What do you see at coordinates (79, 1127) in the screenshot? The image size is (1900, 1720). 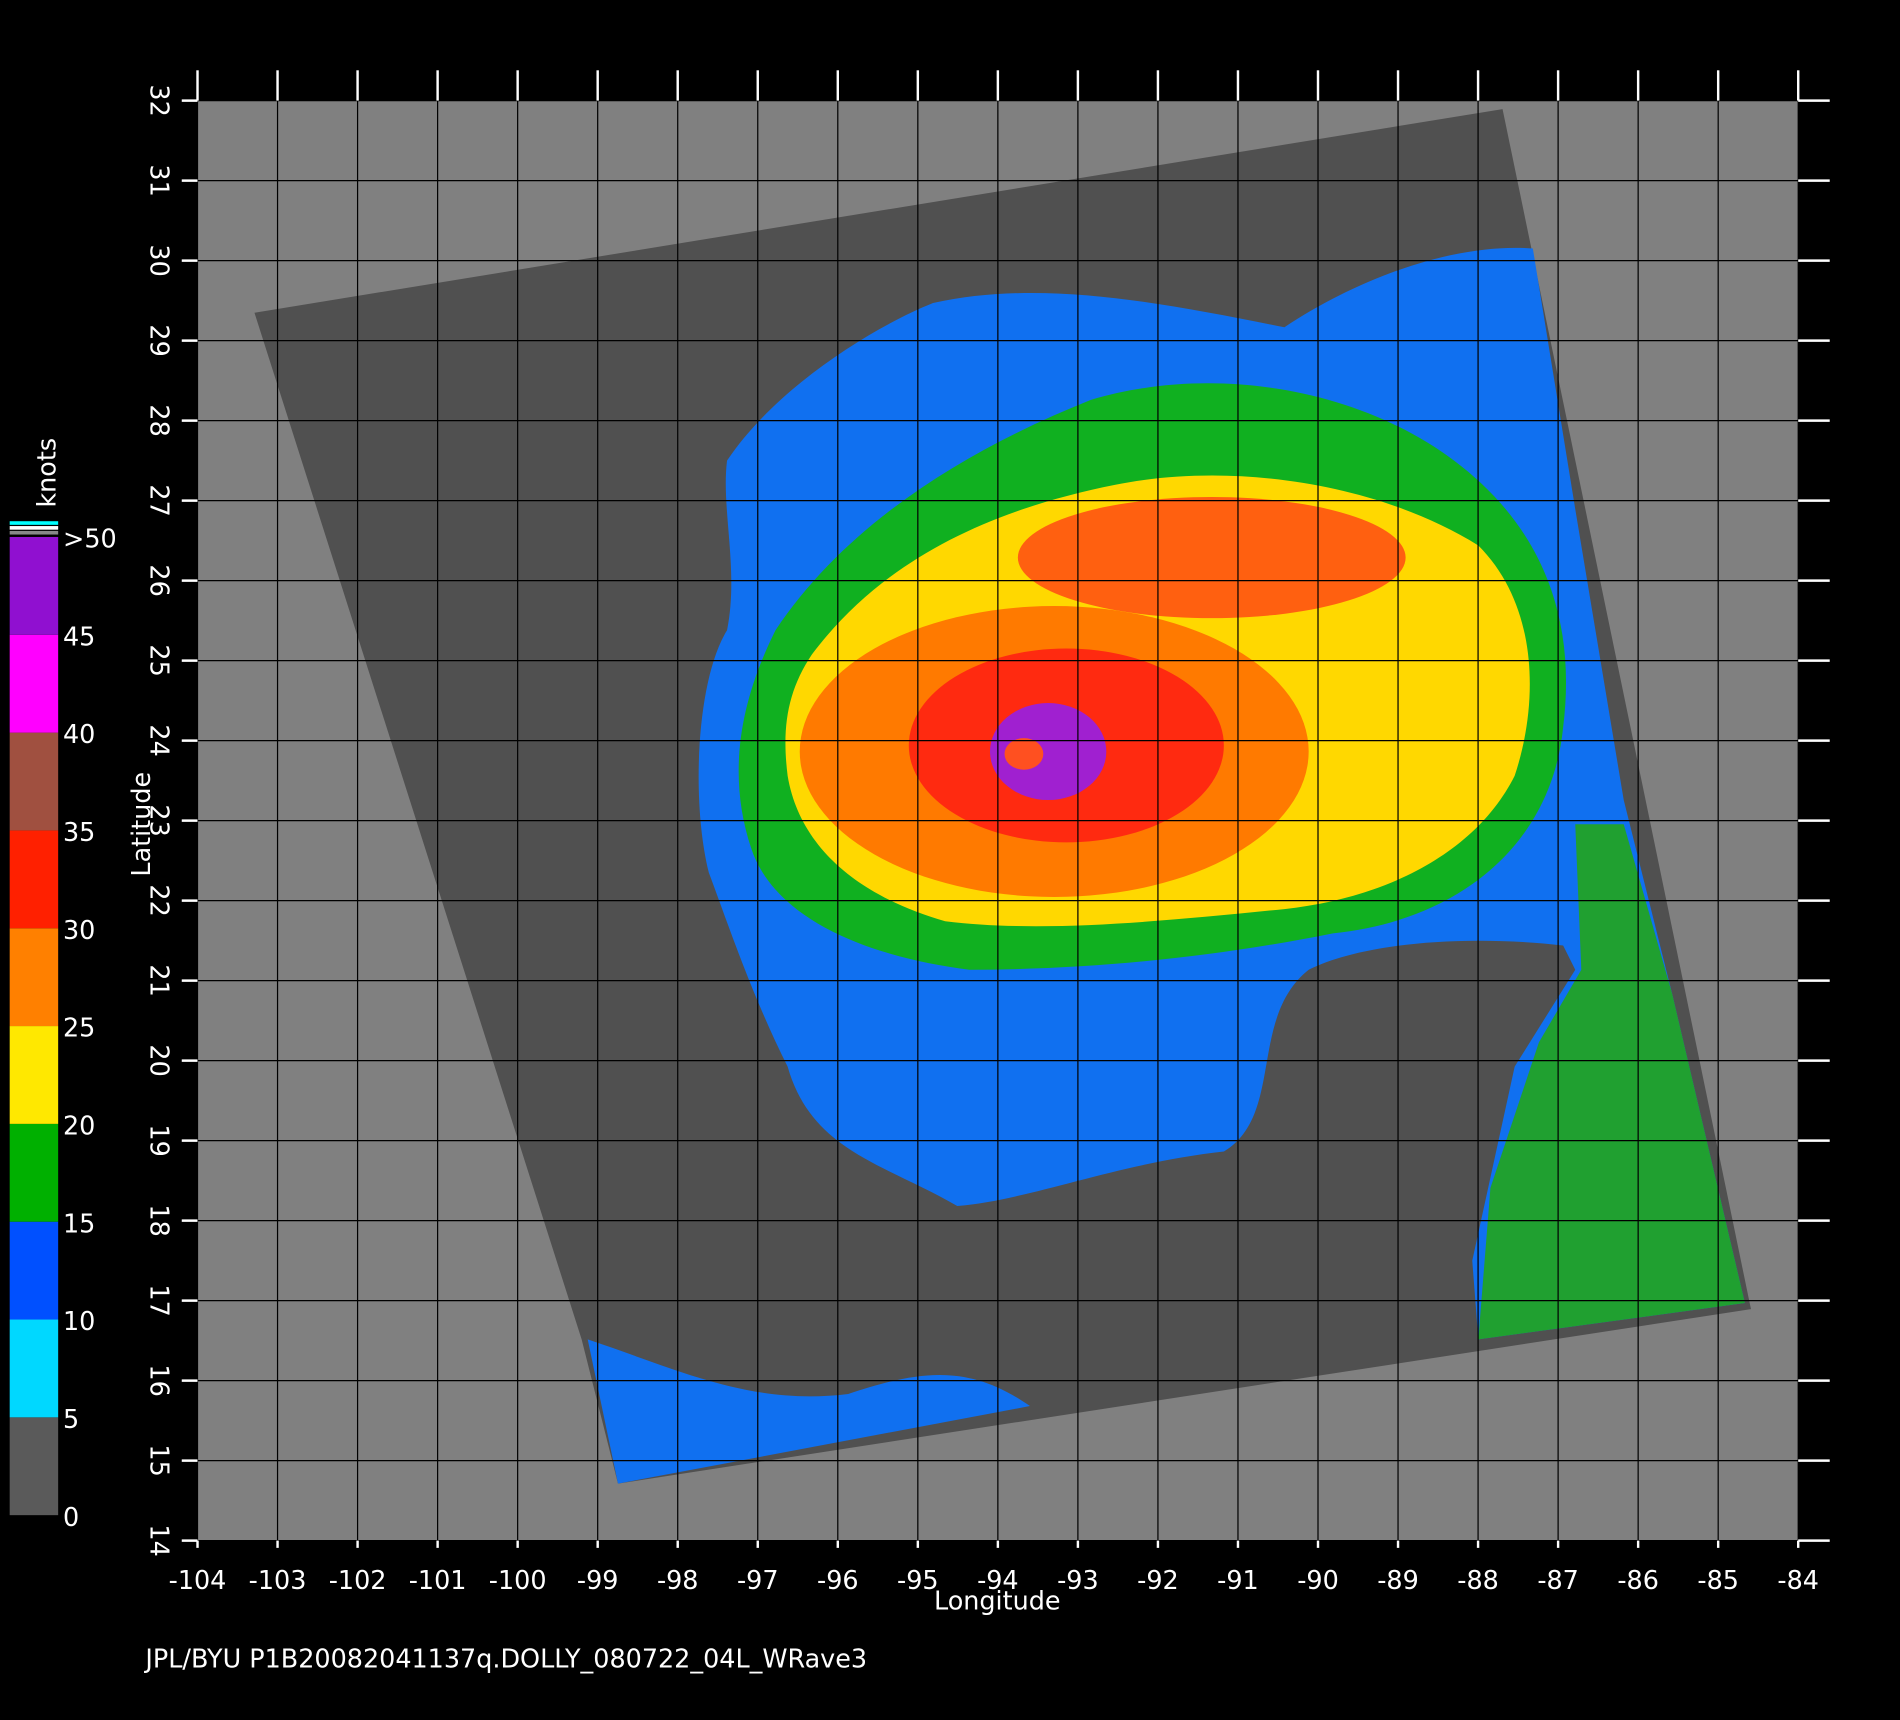 I see `colorbar-tick-label: 20` at bounding box center [79, 1127].